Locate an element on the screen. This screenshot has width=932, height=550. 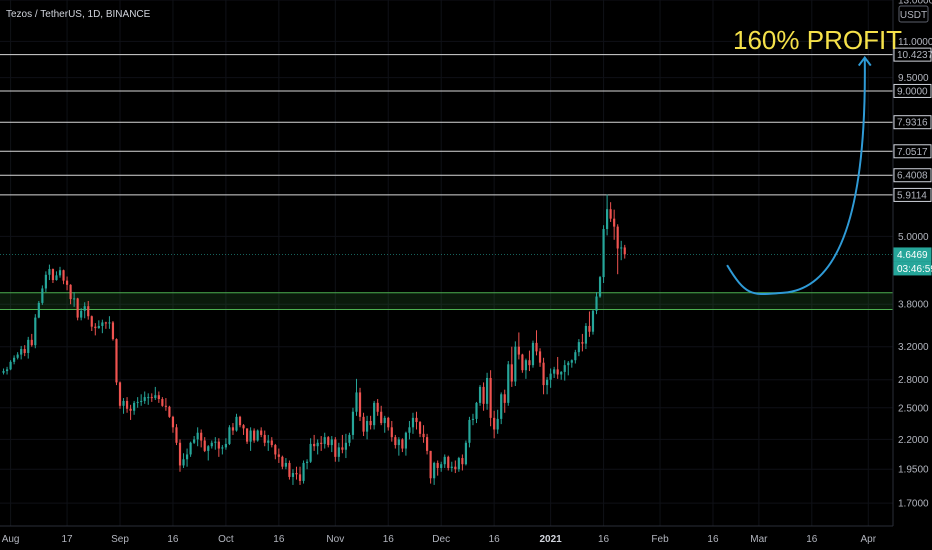
level-price-tag: 10.4237 is located at coordinates (912, 54).